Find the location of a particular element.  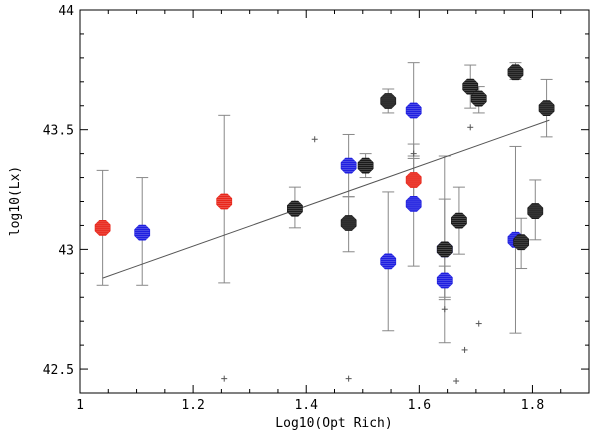

x-tick-label: 1 is located at coordinates (80, 405).